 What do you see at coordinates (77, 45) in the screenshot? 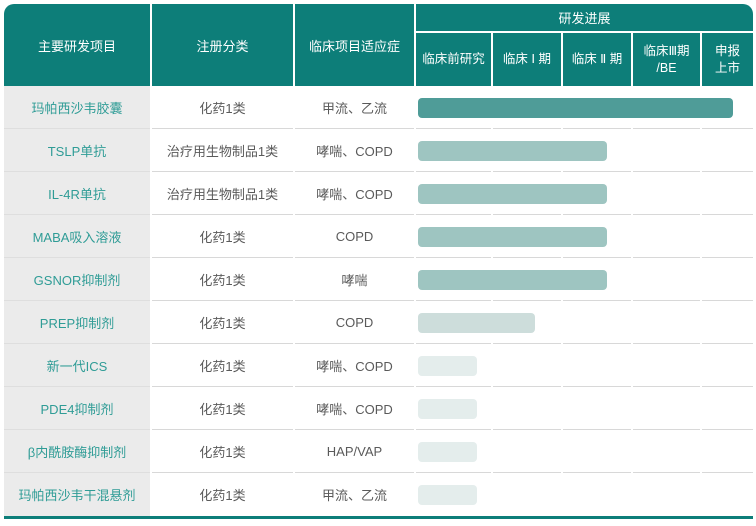
I see `header-project-column: 主要研发项目` at bounding box center [77, 45].